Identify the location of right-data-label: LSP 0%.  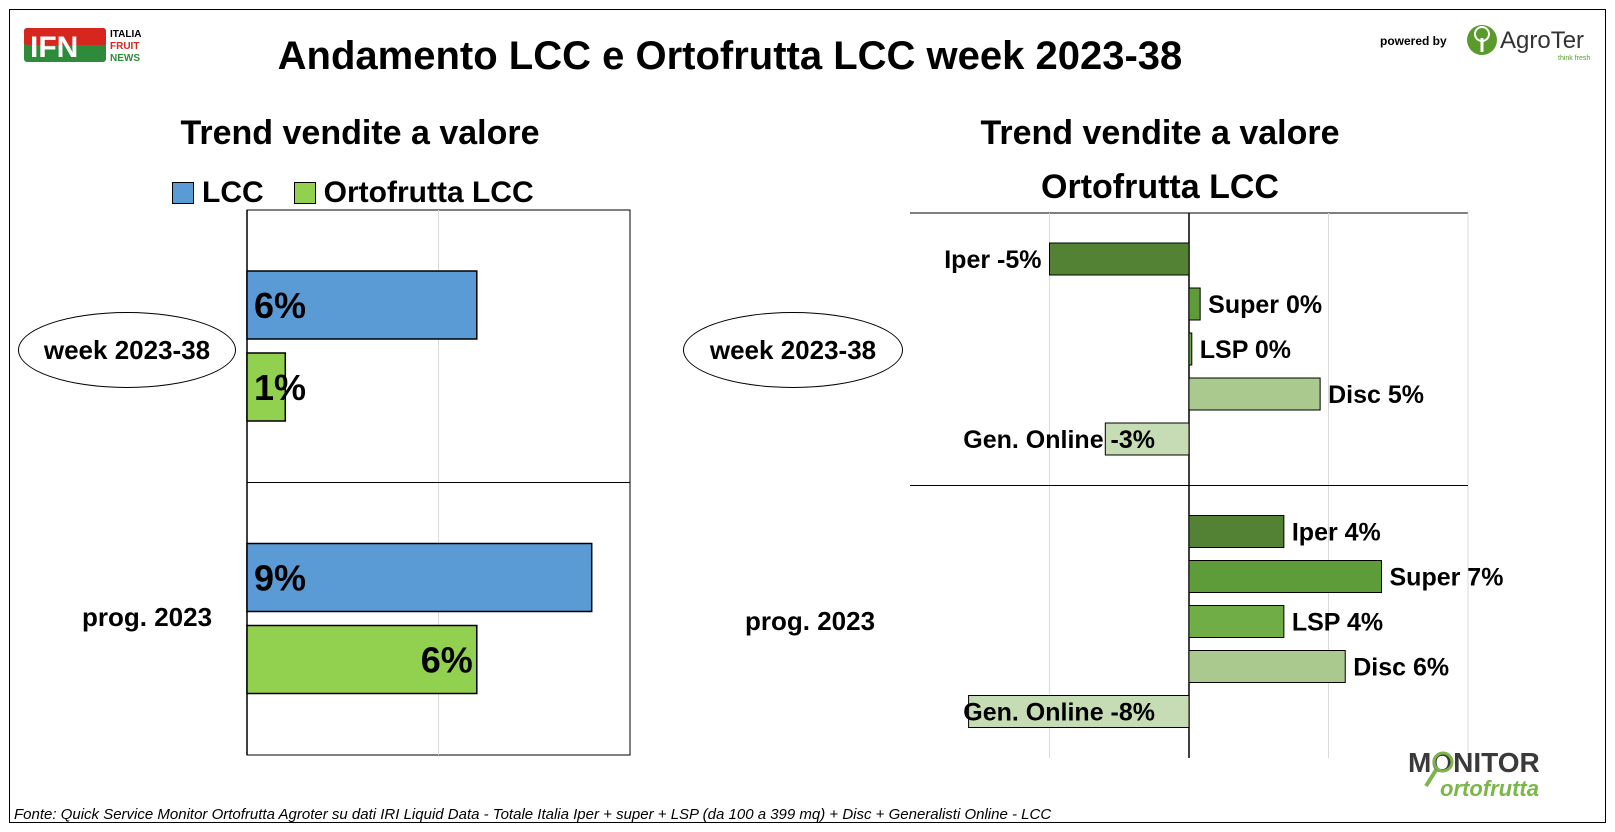
(1245, 350).